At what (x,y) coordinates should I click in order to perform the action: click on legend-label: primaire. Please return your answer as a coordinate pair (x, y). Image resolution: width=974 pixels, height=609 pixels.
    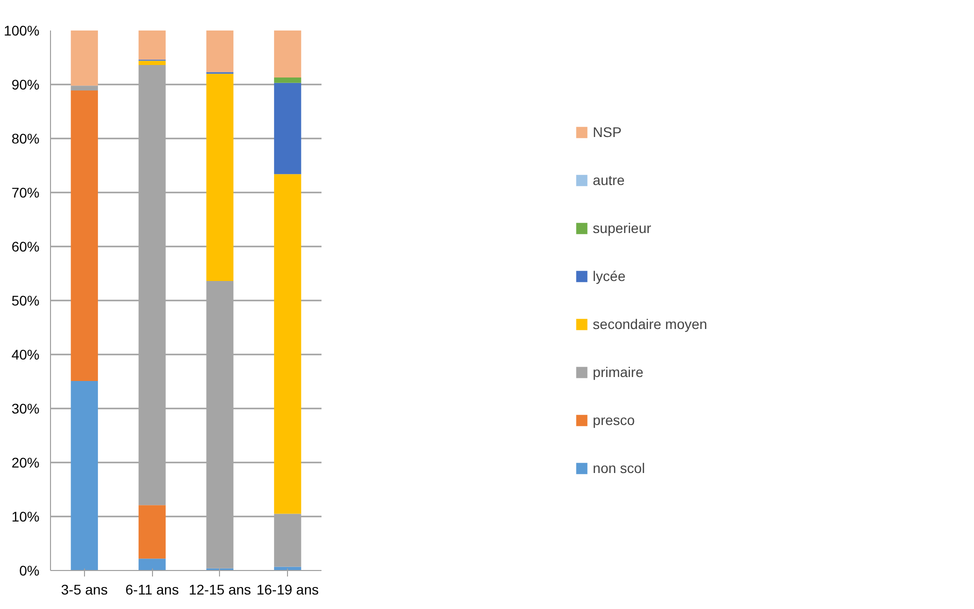
    Looking at the image, I should click on (618, 372).